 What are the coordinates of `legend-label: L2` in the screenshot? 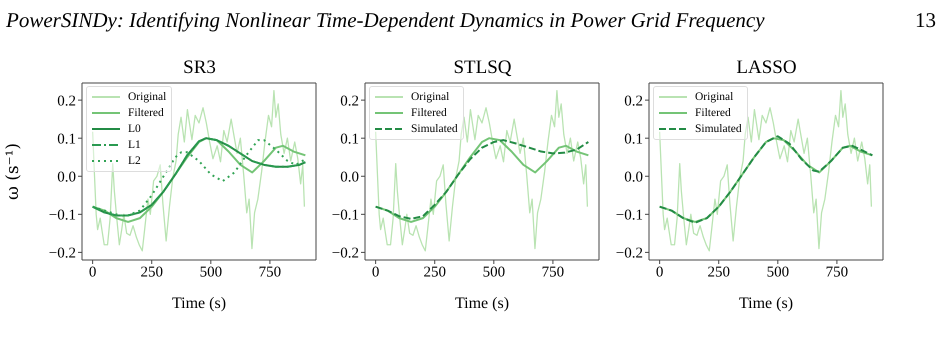 It's located at (134, 161).